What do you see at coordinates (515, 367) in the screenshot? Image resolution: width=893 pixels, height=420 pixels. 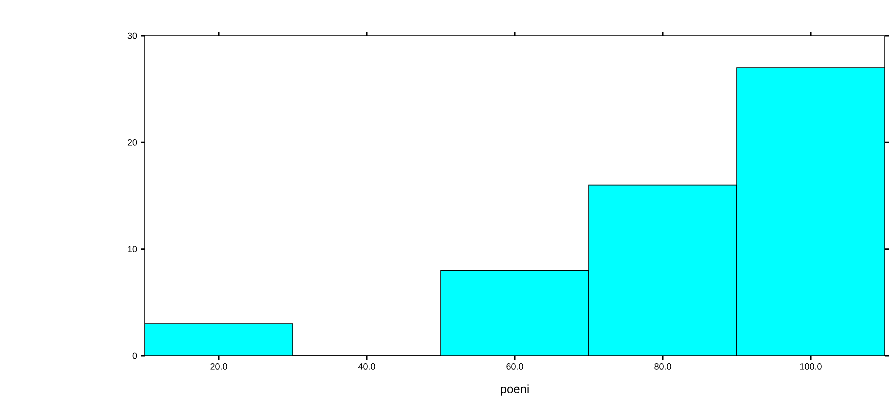 I see `x-tick-label: 60.0` at bounding box center [515, 367].